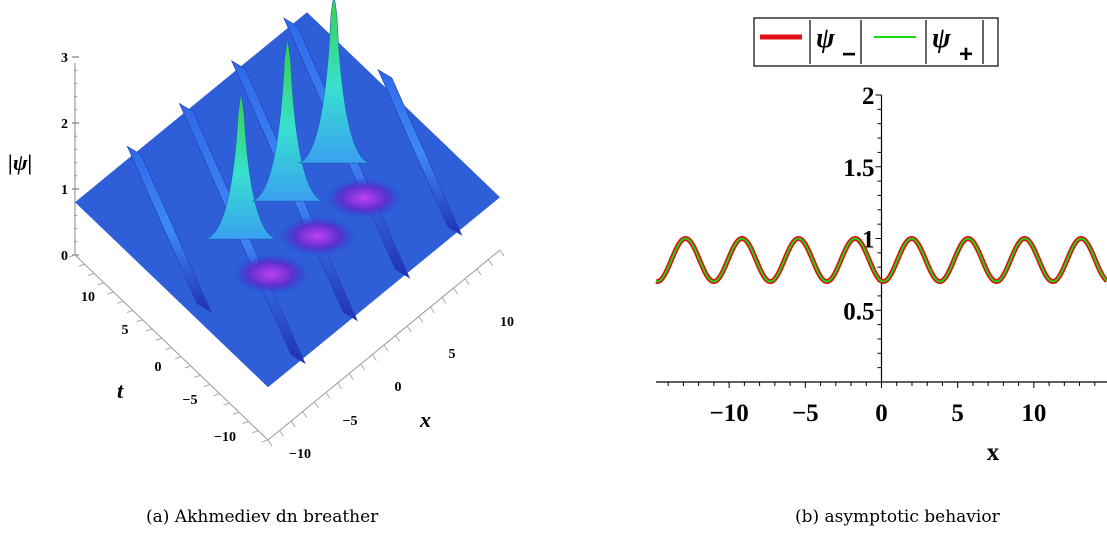 The width and height of the screenshot is (1107, 544). I want to click on z-tick-label: 1, so click(64, 190).